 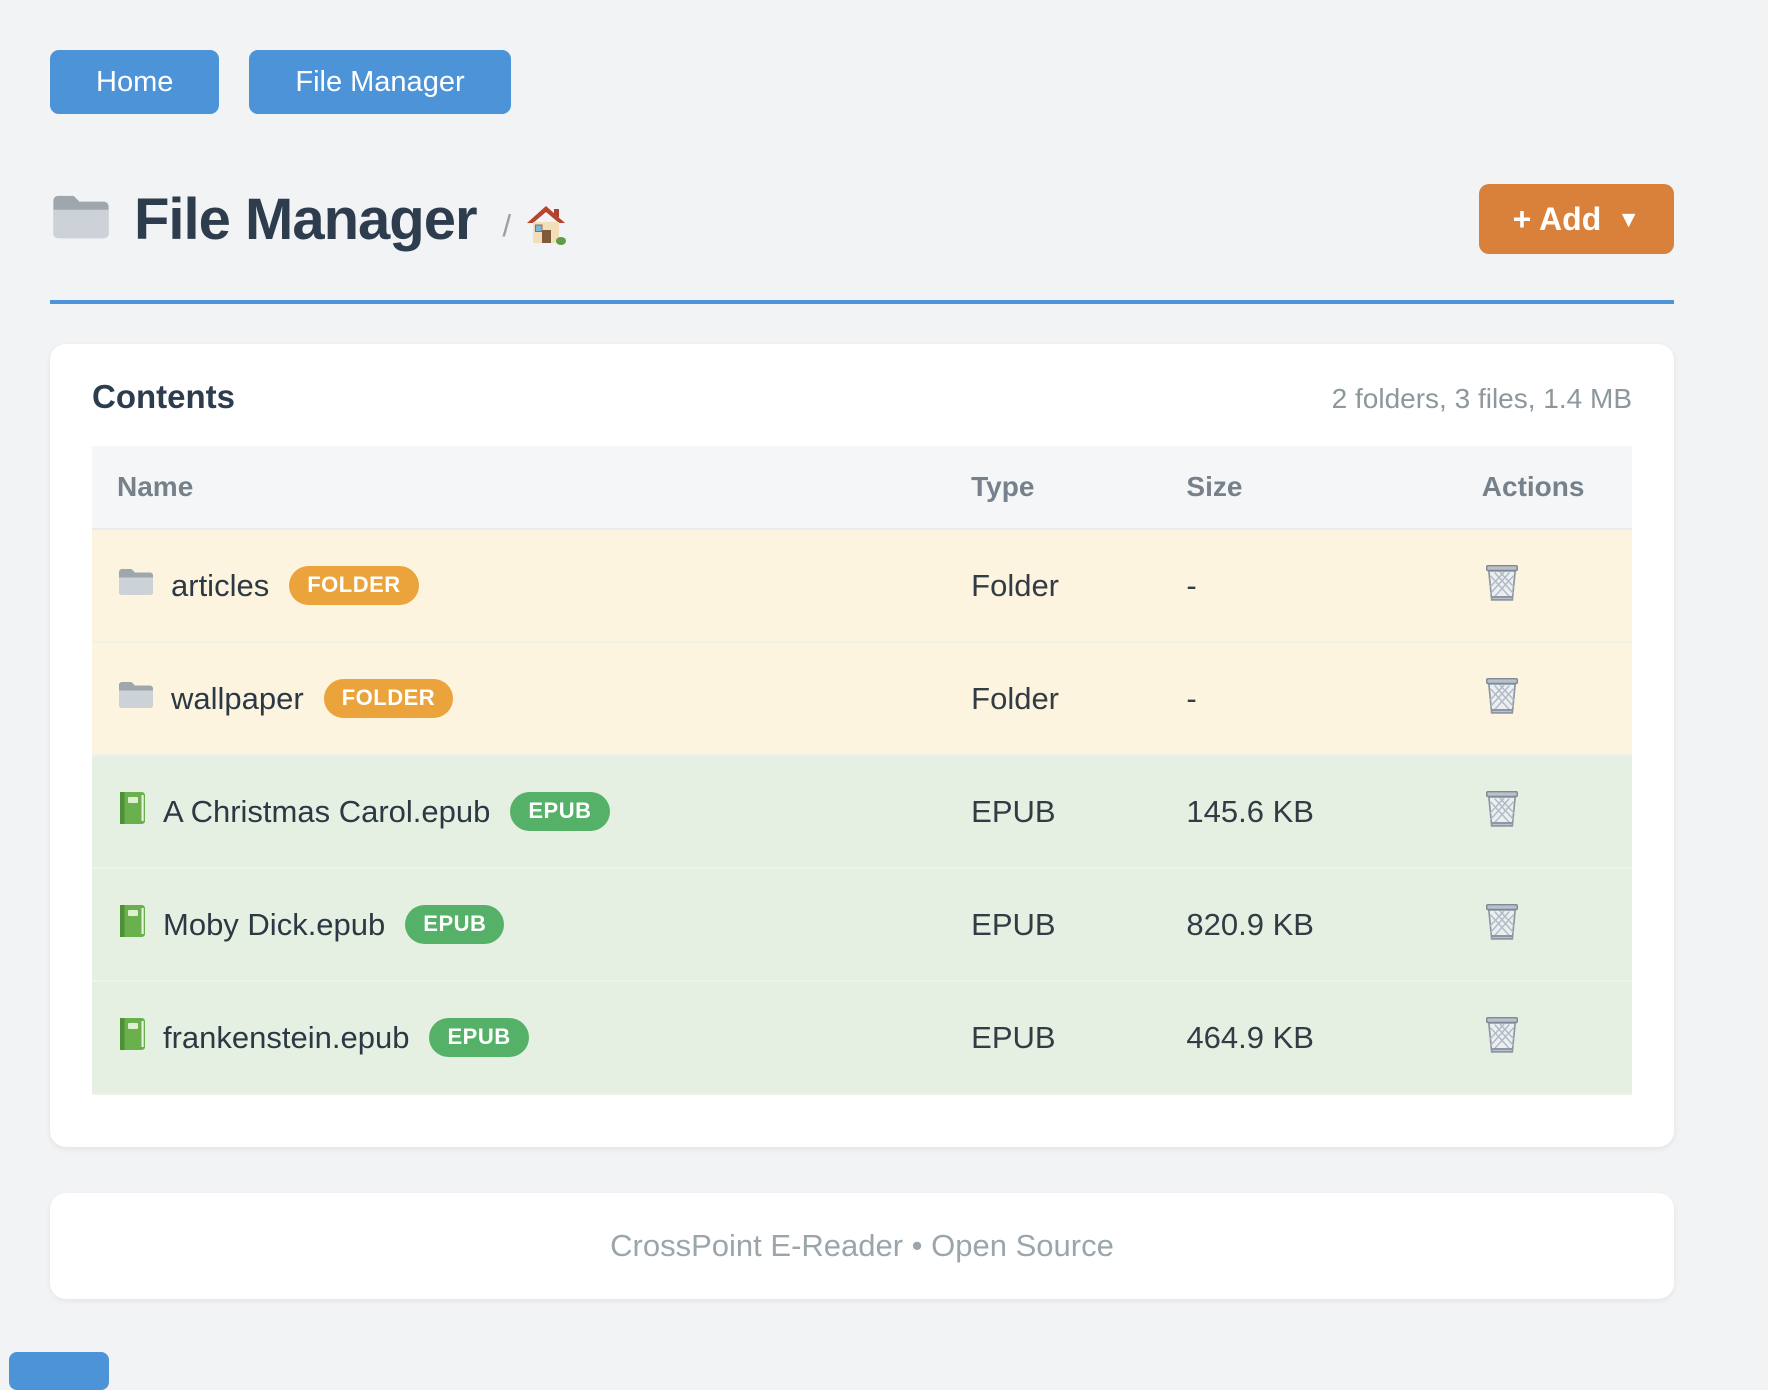 I want to click on file-name: articles, so click(x=220, y=585).